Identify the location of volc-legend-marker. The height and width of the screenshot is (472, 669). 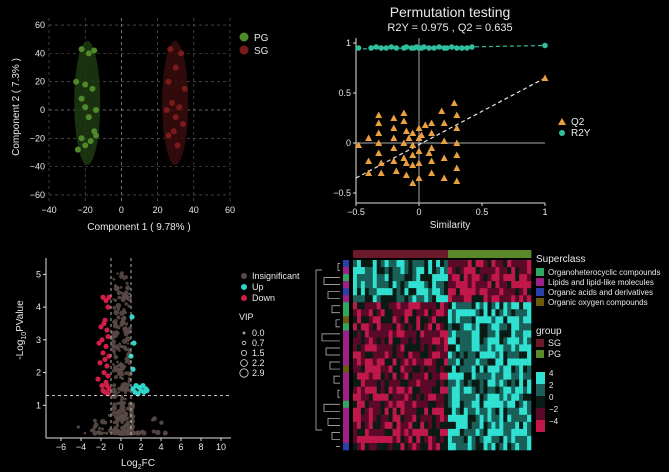
(244, 287).